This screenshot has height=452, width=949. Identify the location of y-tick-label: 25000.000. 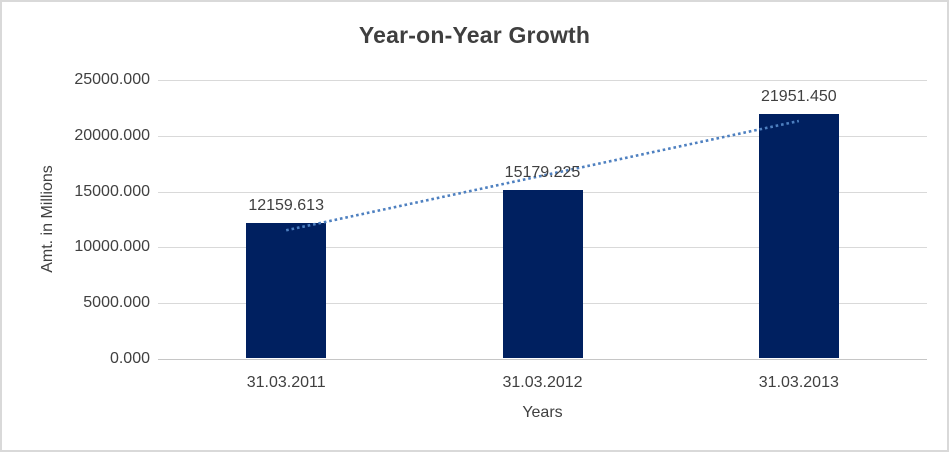
(112, 79).